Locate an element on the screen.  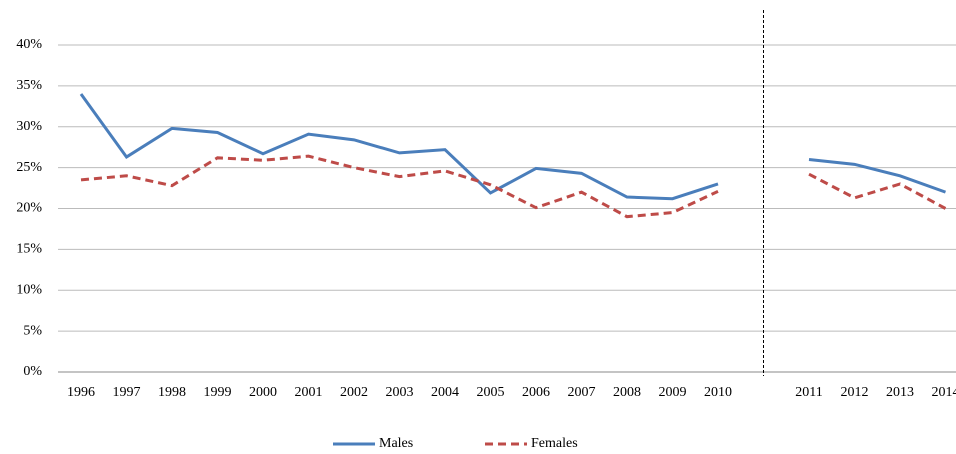
x-tick-label: 2005 is located at coordinates (491, 392).